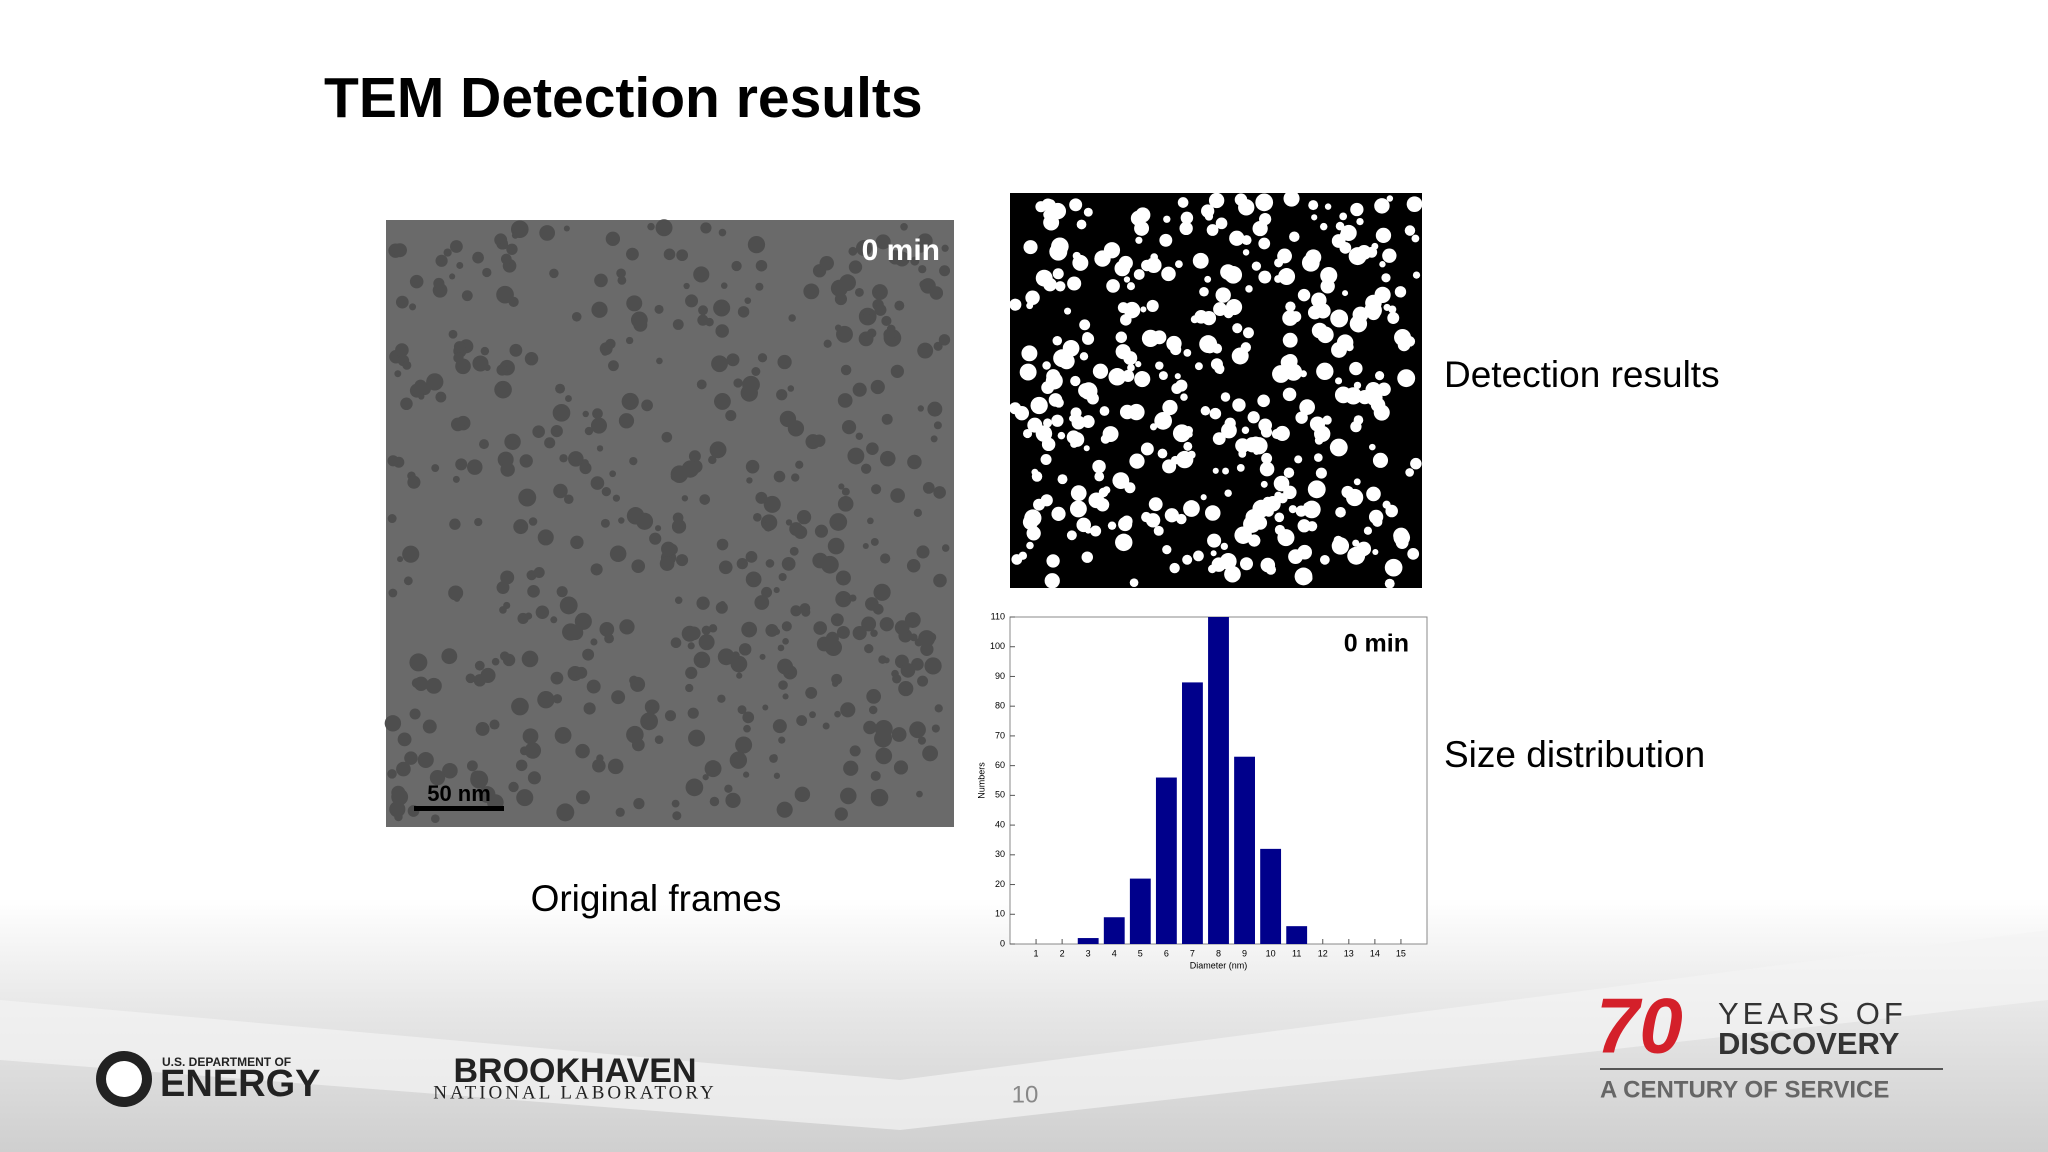  Describe the element at coordinates (574, 1071) in the screenshot. I see `logo-text: BROOKHAVEN` at that location.